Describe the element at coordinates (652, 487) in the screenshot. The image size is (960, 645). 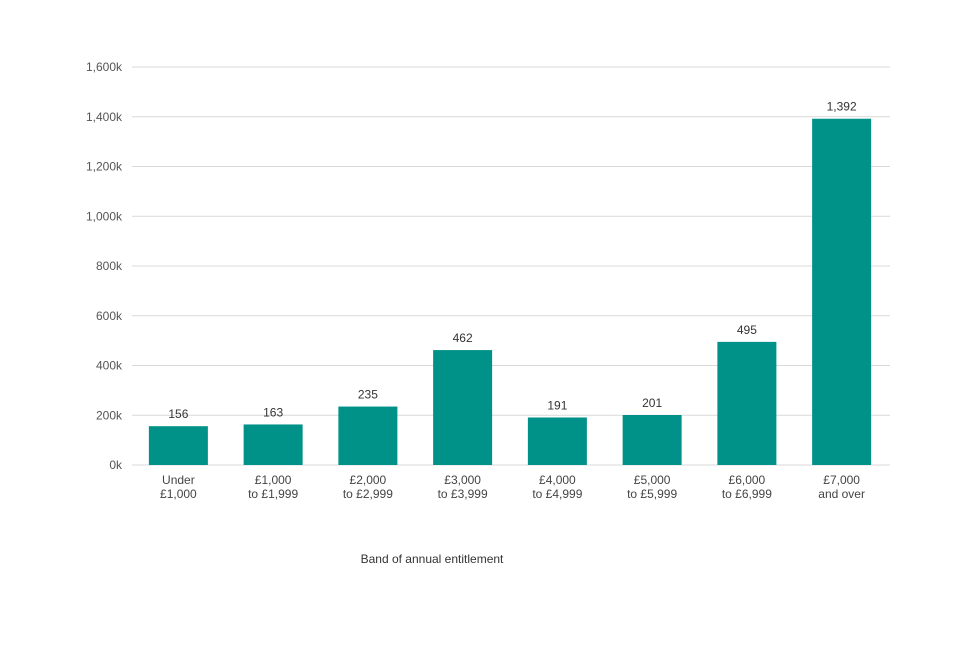
I see `x-tick-label: £5,000 to £5,999` at that location.